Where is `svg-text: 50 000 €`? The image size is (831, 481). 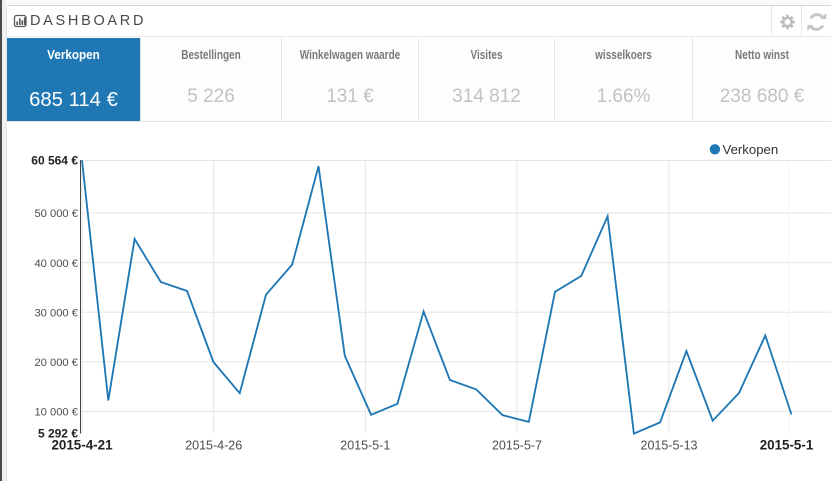
svg-text: 50 000 € is located at coordinates (56, 214).